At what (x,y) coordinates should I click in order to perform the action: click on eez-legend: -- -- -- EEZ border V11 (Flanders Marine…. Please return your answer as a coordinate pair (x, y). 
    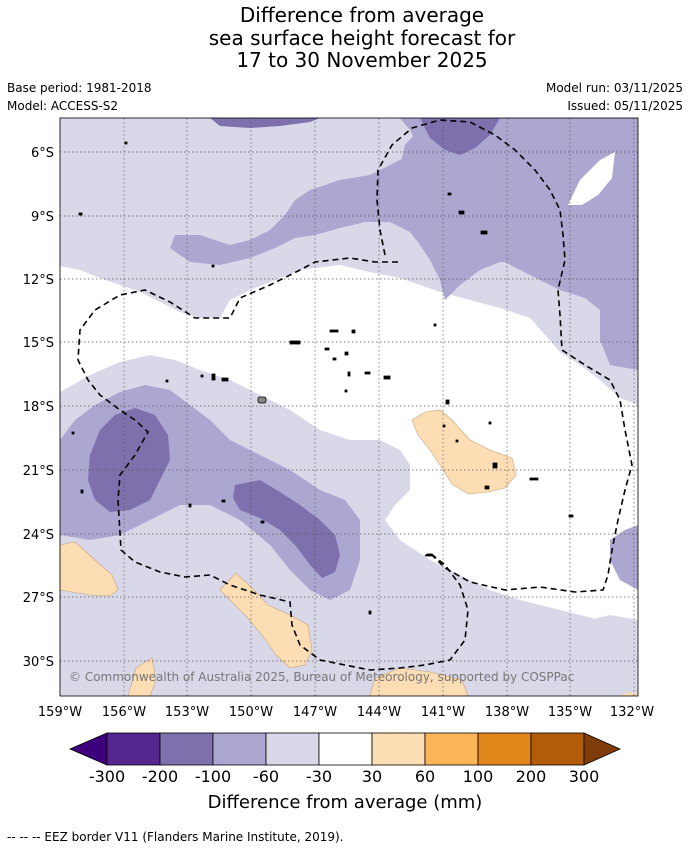
    Looking at the image, I should click on (175, 837).